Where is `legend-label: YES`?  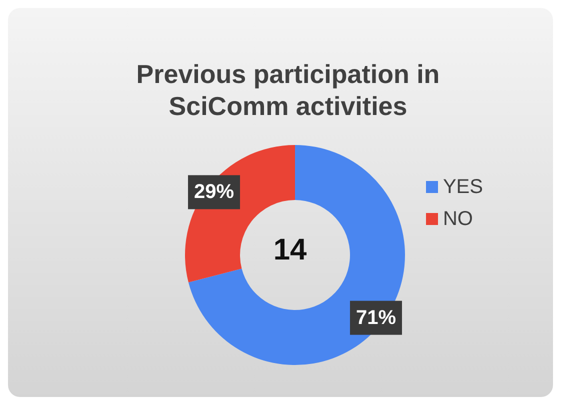 legend-label: YES is located at coordinates (462, 187).